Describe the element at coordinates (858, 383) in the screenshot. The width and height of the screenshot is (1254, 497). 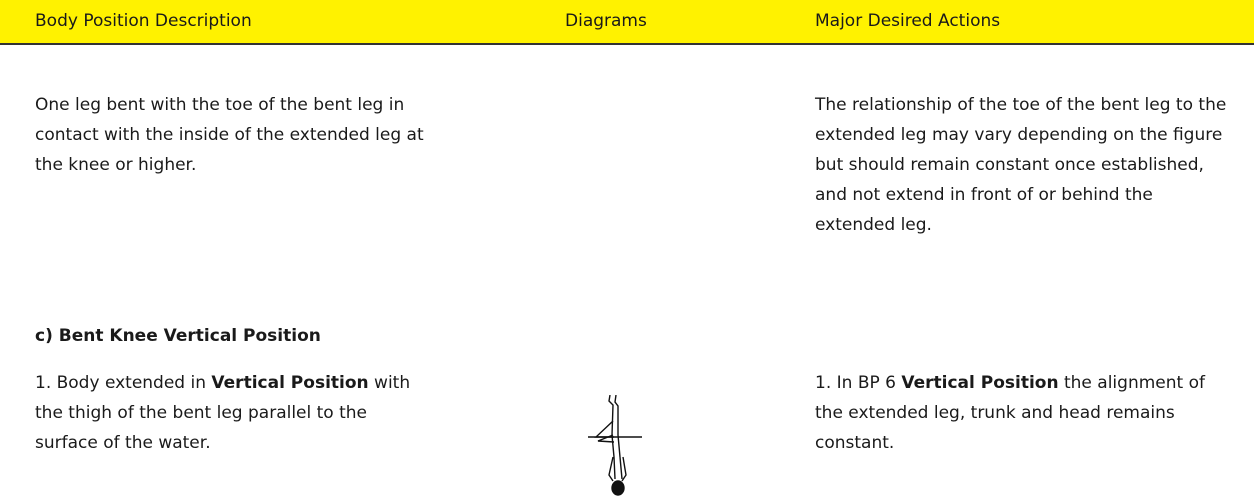
I see `text-run: 1. In BP 6` at that location.